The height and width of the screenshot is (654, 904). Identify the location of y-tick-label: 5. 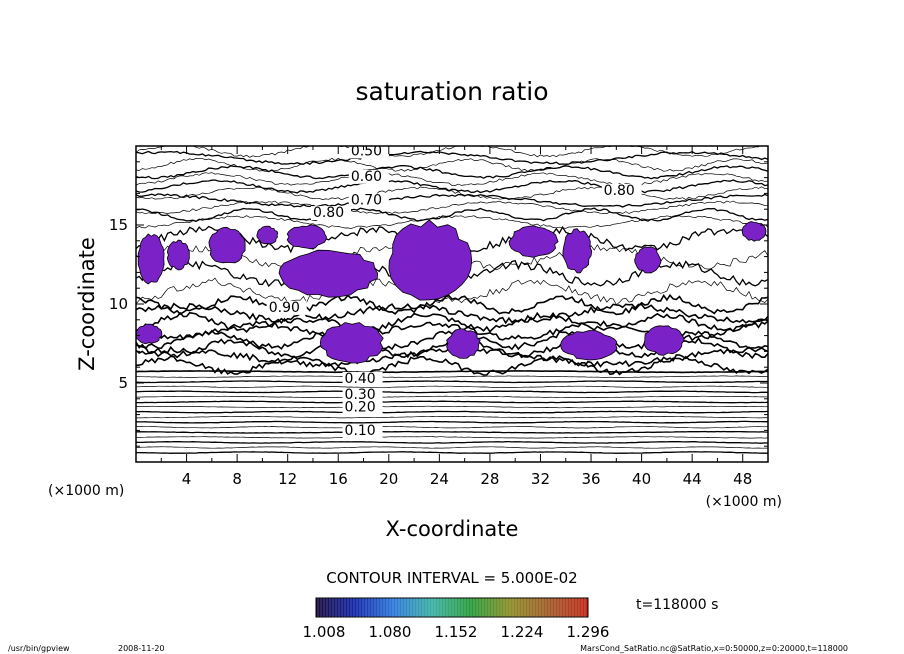
(123, 383).